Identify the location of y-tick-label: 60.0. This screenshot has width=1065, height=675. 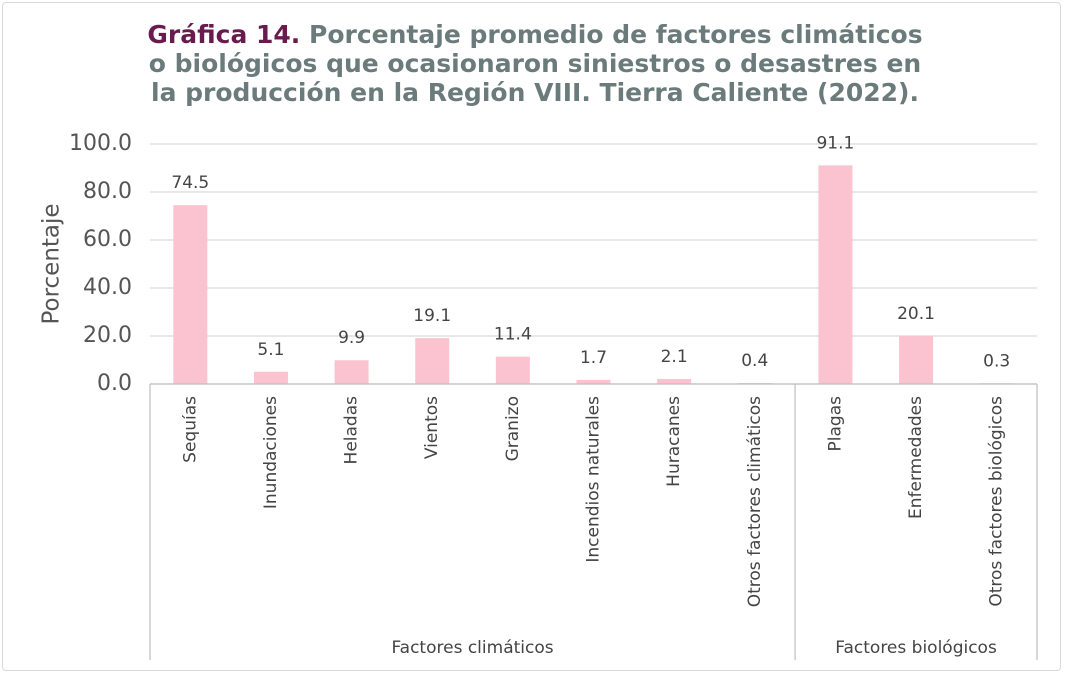
(107, 239).